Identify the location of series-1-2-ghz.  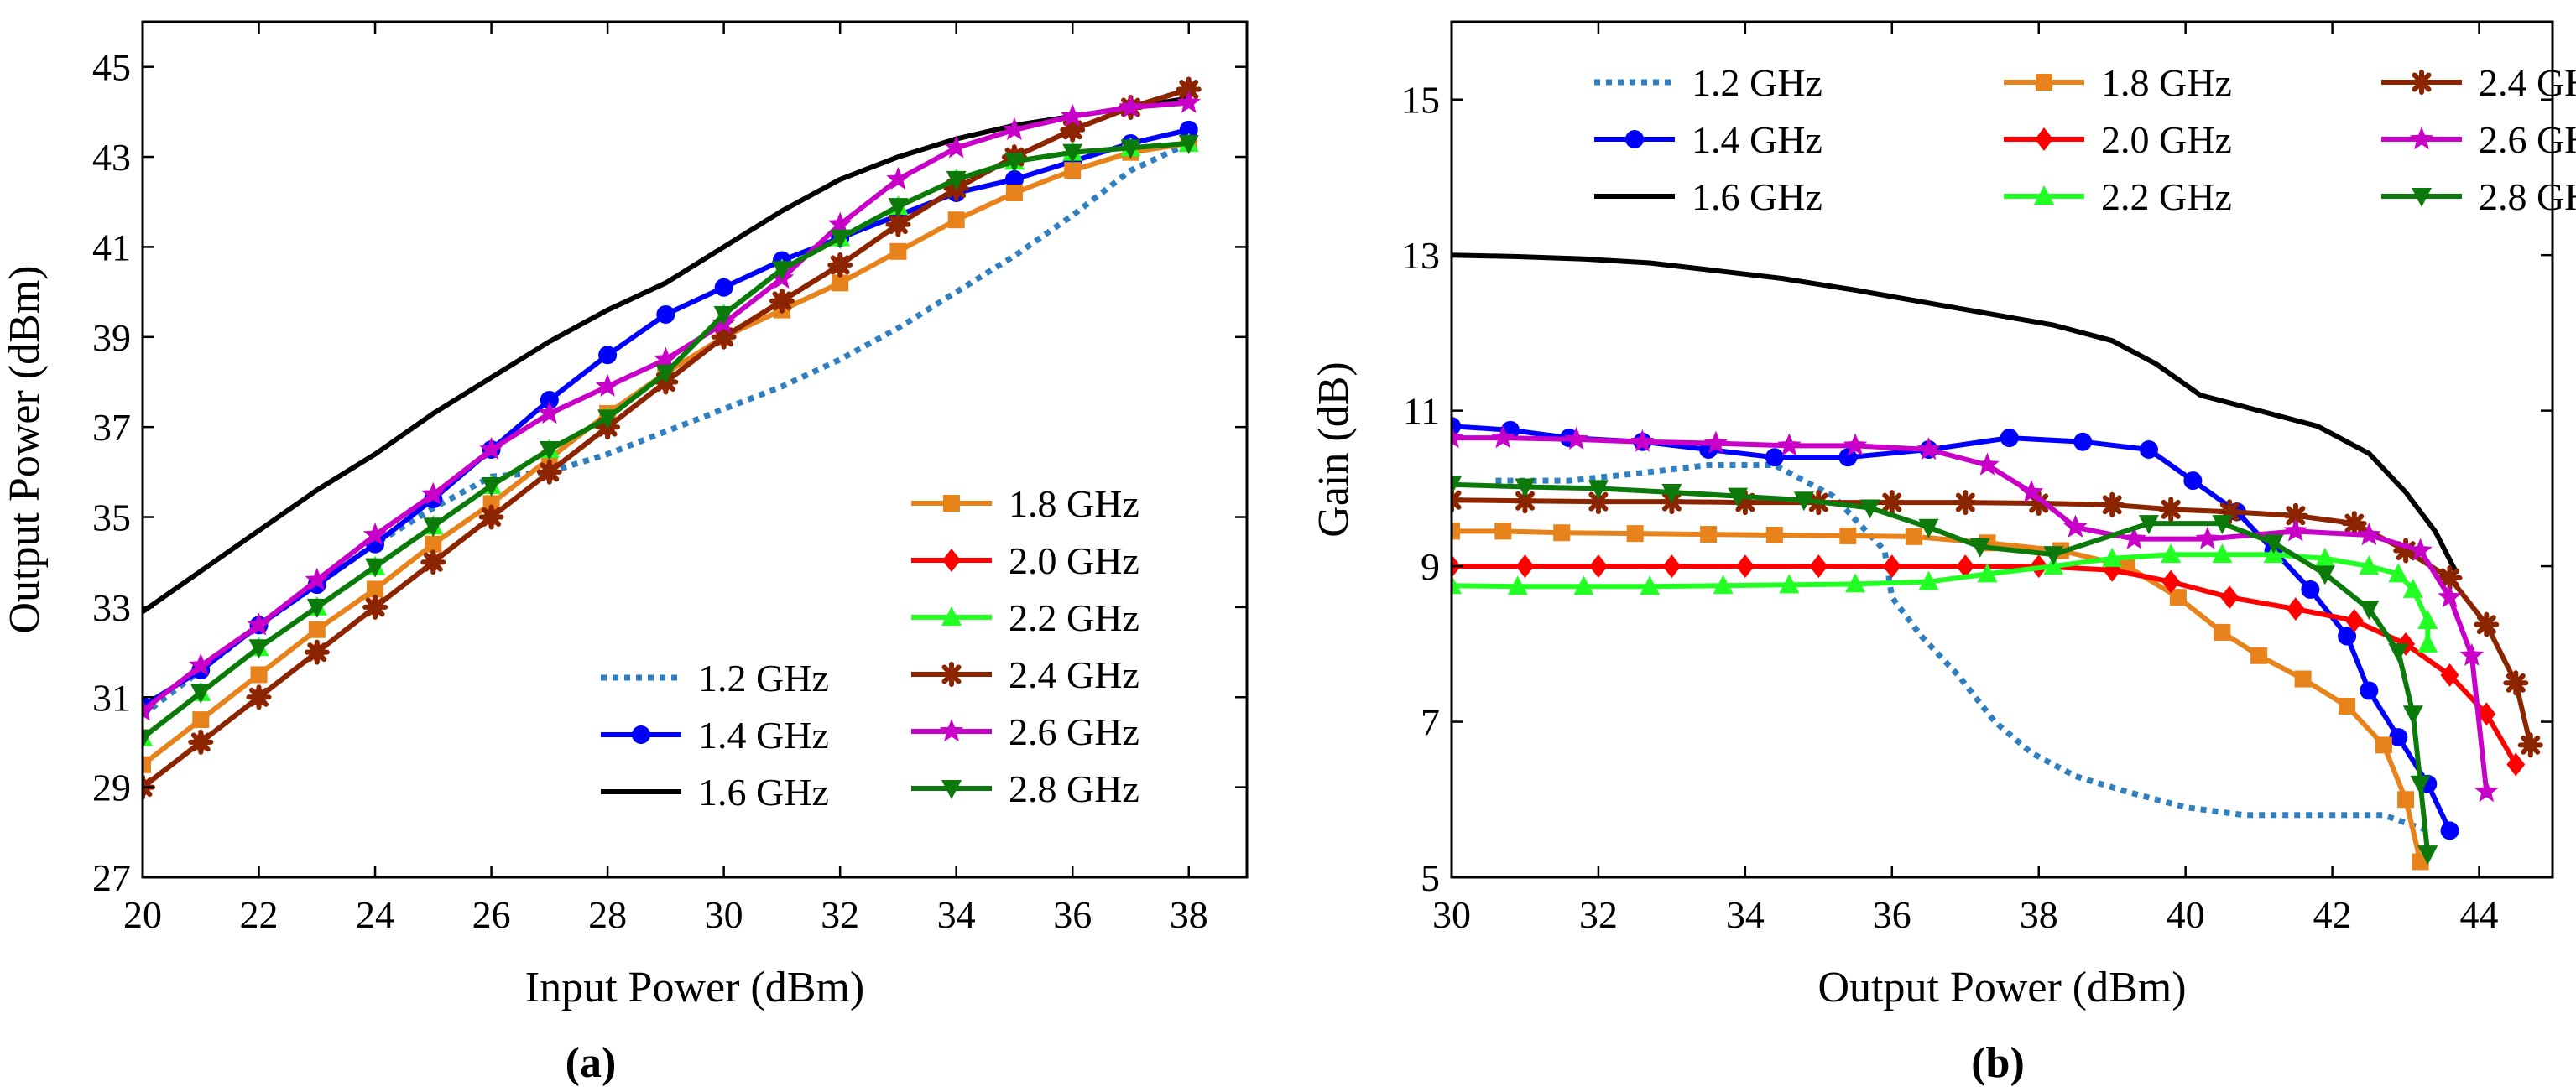
(1962, 648).